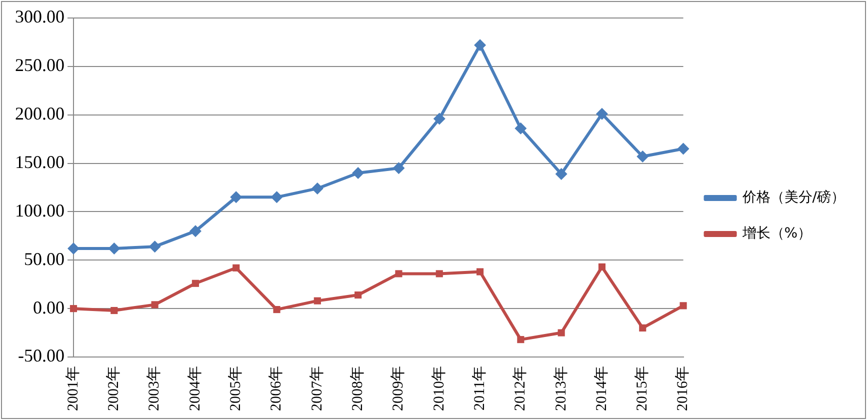 This screenshot has width=867, height=420. Describe the element at coordinates (235, 388) in the screenshot. I see `x-tick-label: 2005年` at that location.